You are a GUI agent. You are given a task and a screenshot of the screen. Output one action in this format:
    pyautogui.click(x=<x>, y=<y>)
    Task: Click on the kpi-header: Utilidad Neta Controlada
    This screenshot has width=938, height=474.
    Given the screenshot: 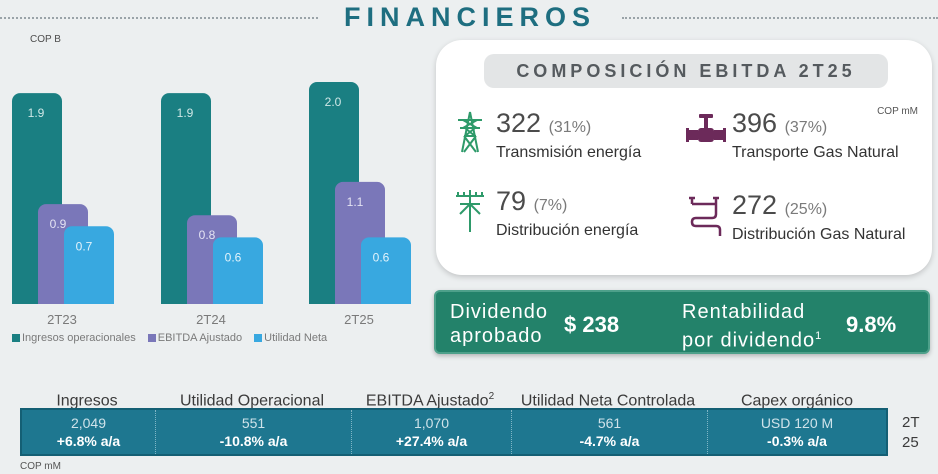 What is the action you would take?
    pyautogui.click(x=608, y=400)
    